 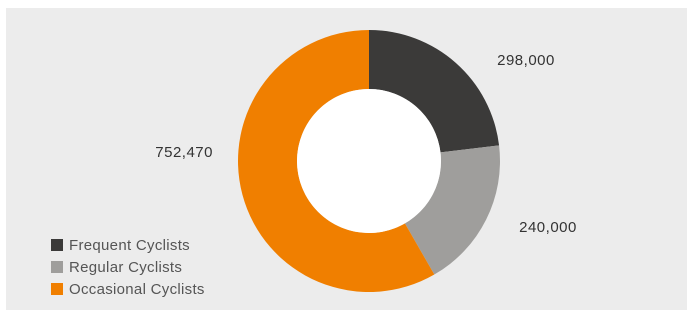 What do you see at coordinates (452, 210) in the screenshot?
I see `slice-regular` at bounding box center [452, 210].